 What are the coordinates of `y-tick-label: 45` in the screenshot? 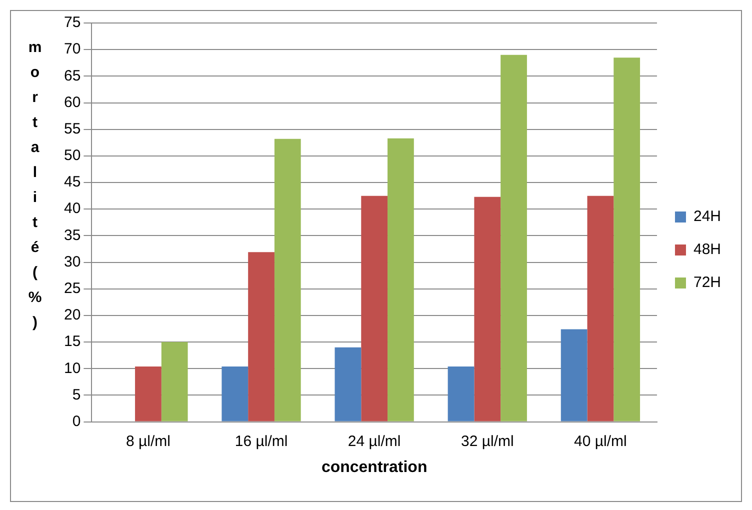 It's located at (72, 182).